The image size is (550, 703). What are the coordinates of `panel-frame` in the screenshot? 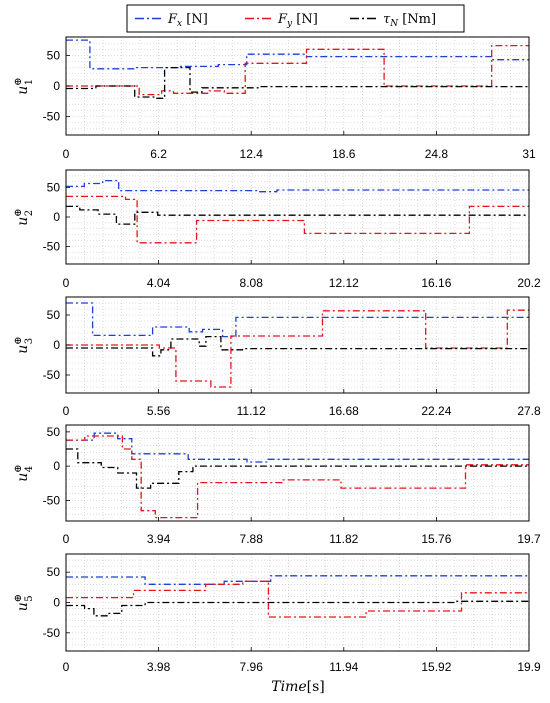 It's located at (297, 473).